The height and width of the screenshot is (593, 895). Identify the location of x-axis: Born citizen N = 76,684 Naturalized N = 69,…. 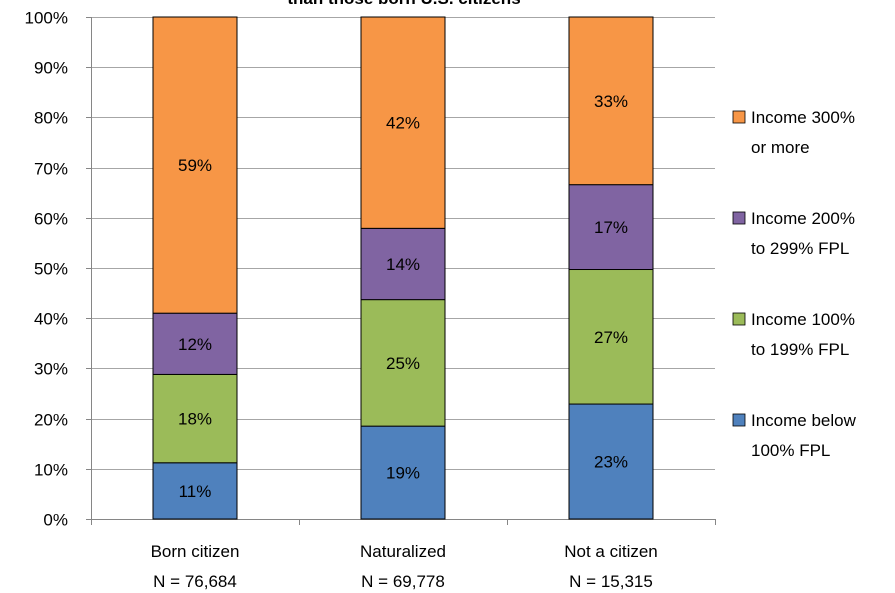
(403, 555).